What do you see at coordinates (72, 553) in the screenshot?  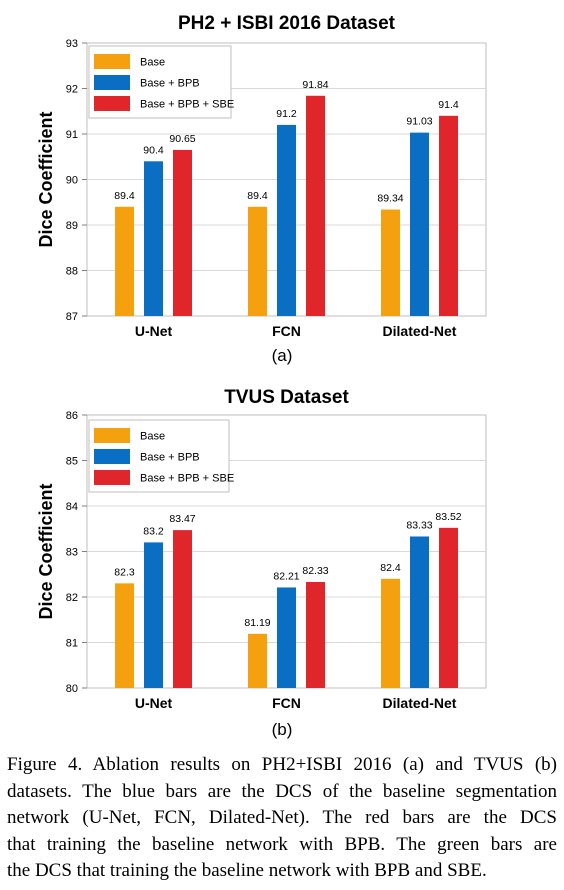 I see `y-tick-label: 83` at bounding box center [72, 553].